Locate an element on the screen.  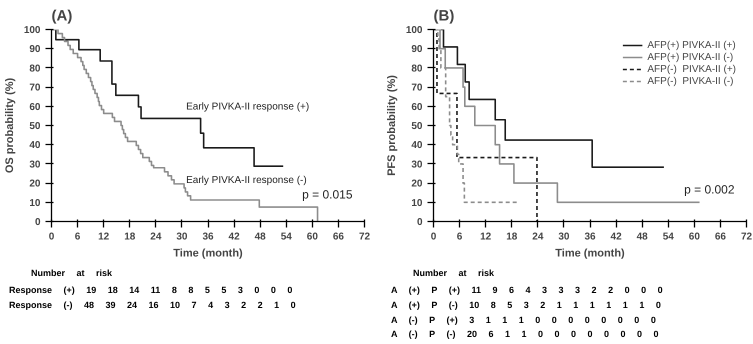
annotation: p = 0.002 is located at coordinates (709, 189).